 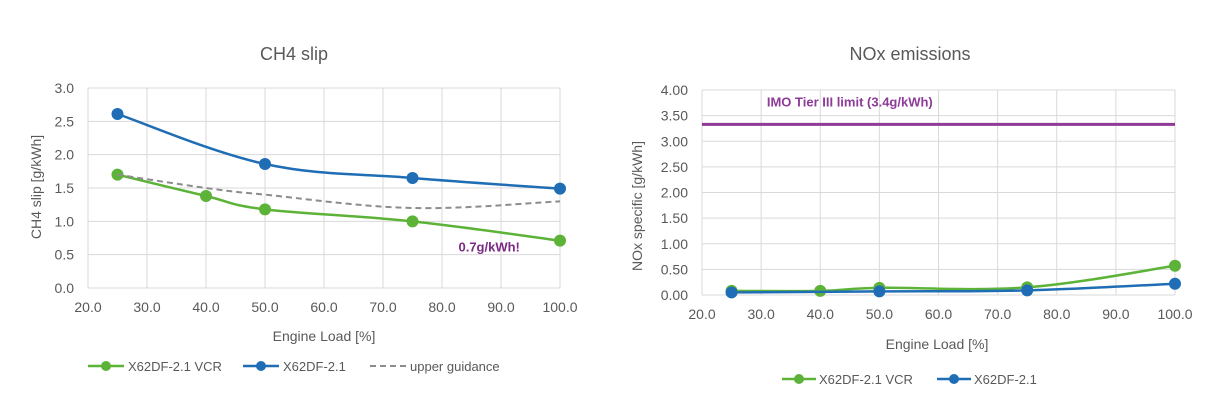 I want to click on y-axis-title: CH4 slip [g/kWh], so click(x=36, y=187).